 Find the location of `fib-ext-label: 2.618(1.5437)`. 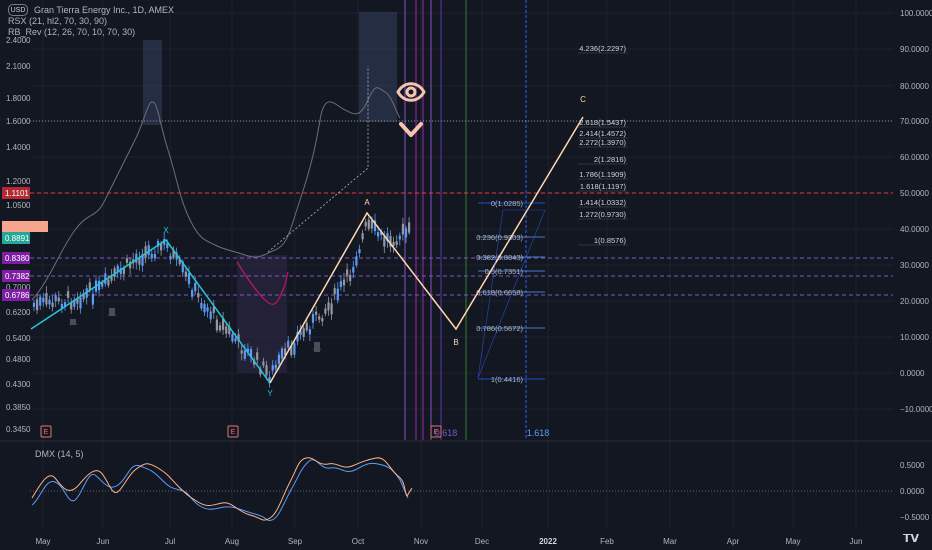

fib-ext-label: 2.618(1.5437) is located at coordinates (602, 122).